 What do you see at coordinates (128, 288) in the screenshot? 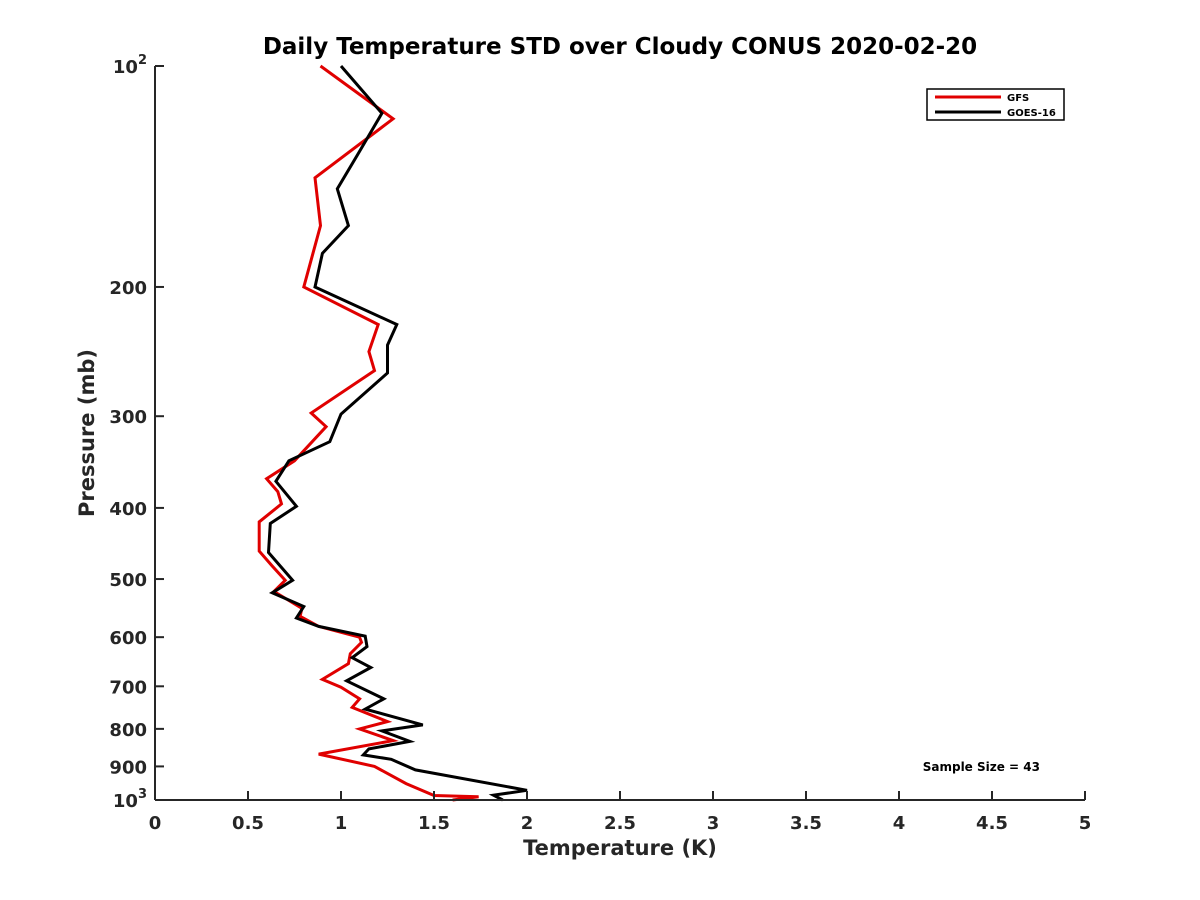
I see `y-tick-label: 200` at bounding box center [128, 288].